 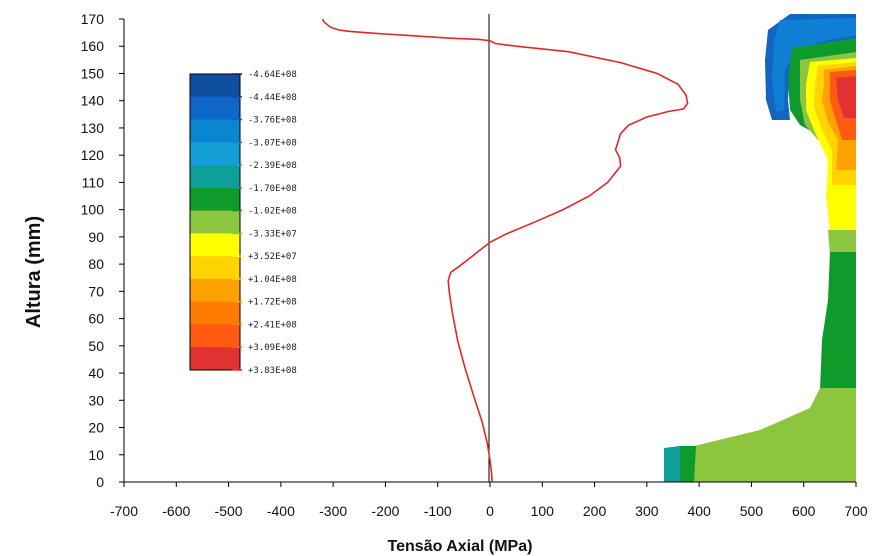 What do you see at coordinates (272, 234) in the screenshot?
I see `legend-label: -3.33E+07` at bounding box center [272, 234].